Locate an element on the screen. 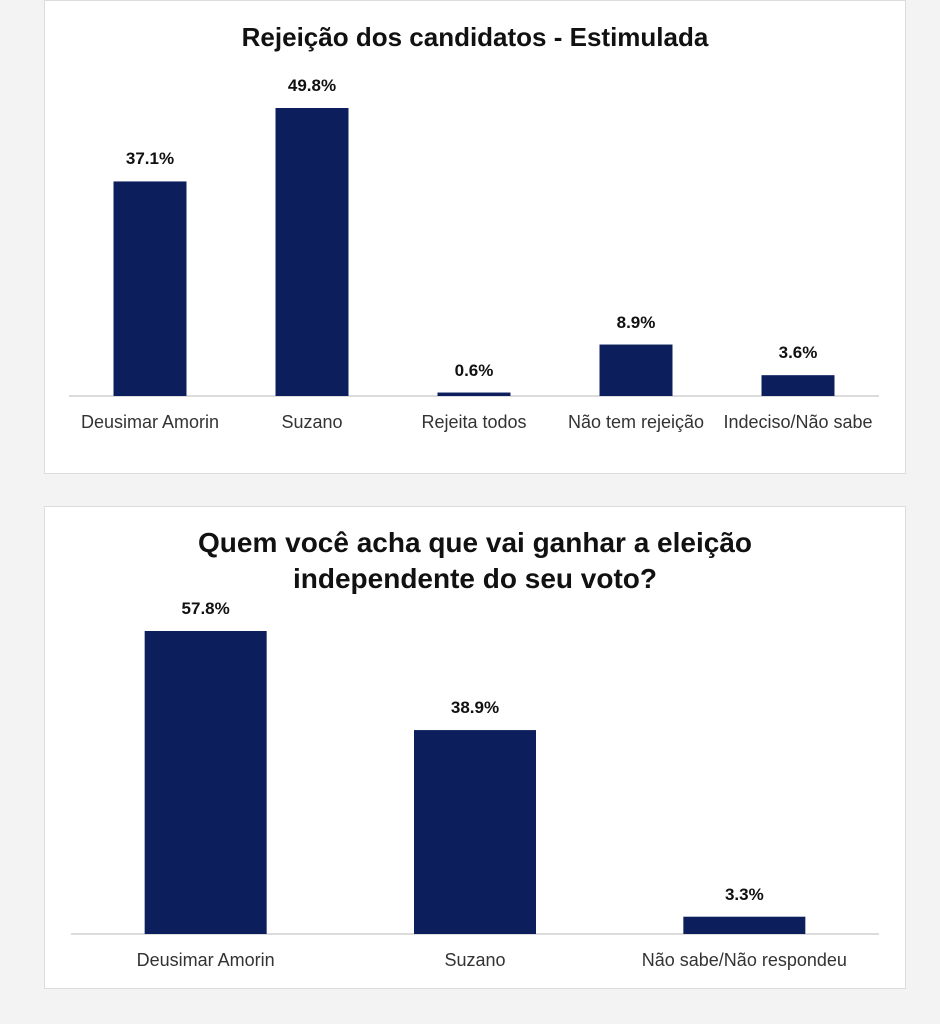 Image resolution: width=940 pixels, height=1024 pixels. category-label: Indeciso/Não sabe is located at coordinates (798, 422).